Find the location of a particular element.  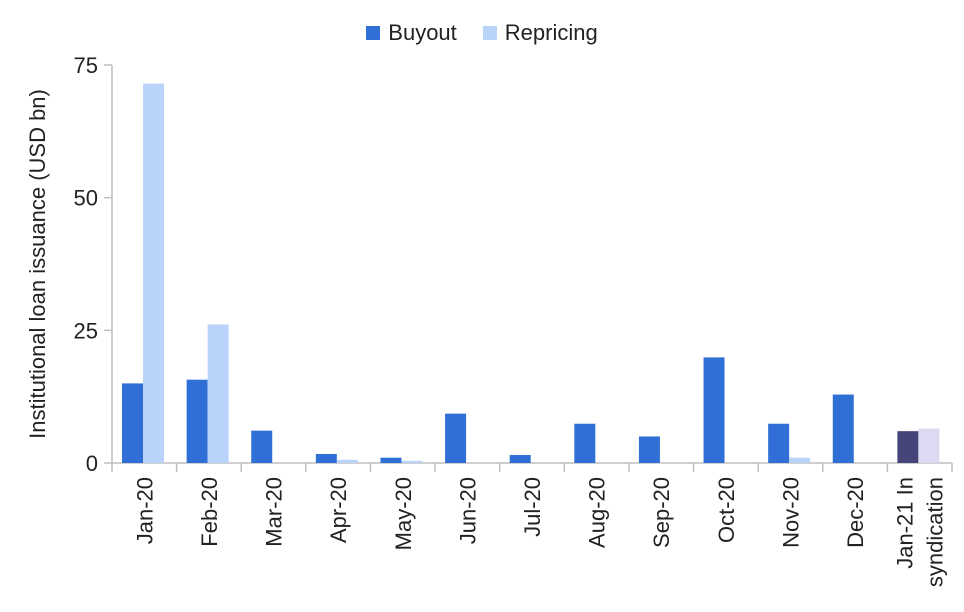

x-tick-label: Jul-20 is located at coordinates (532, 507).